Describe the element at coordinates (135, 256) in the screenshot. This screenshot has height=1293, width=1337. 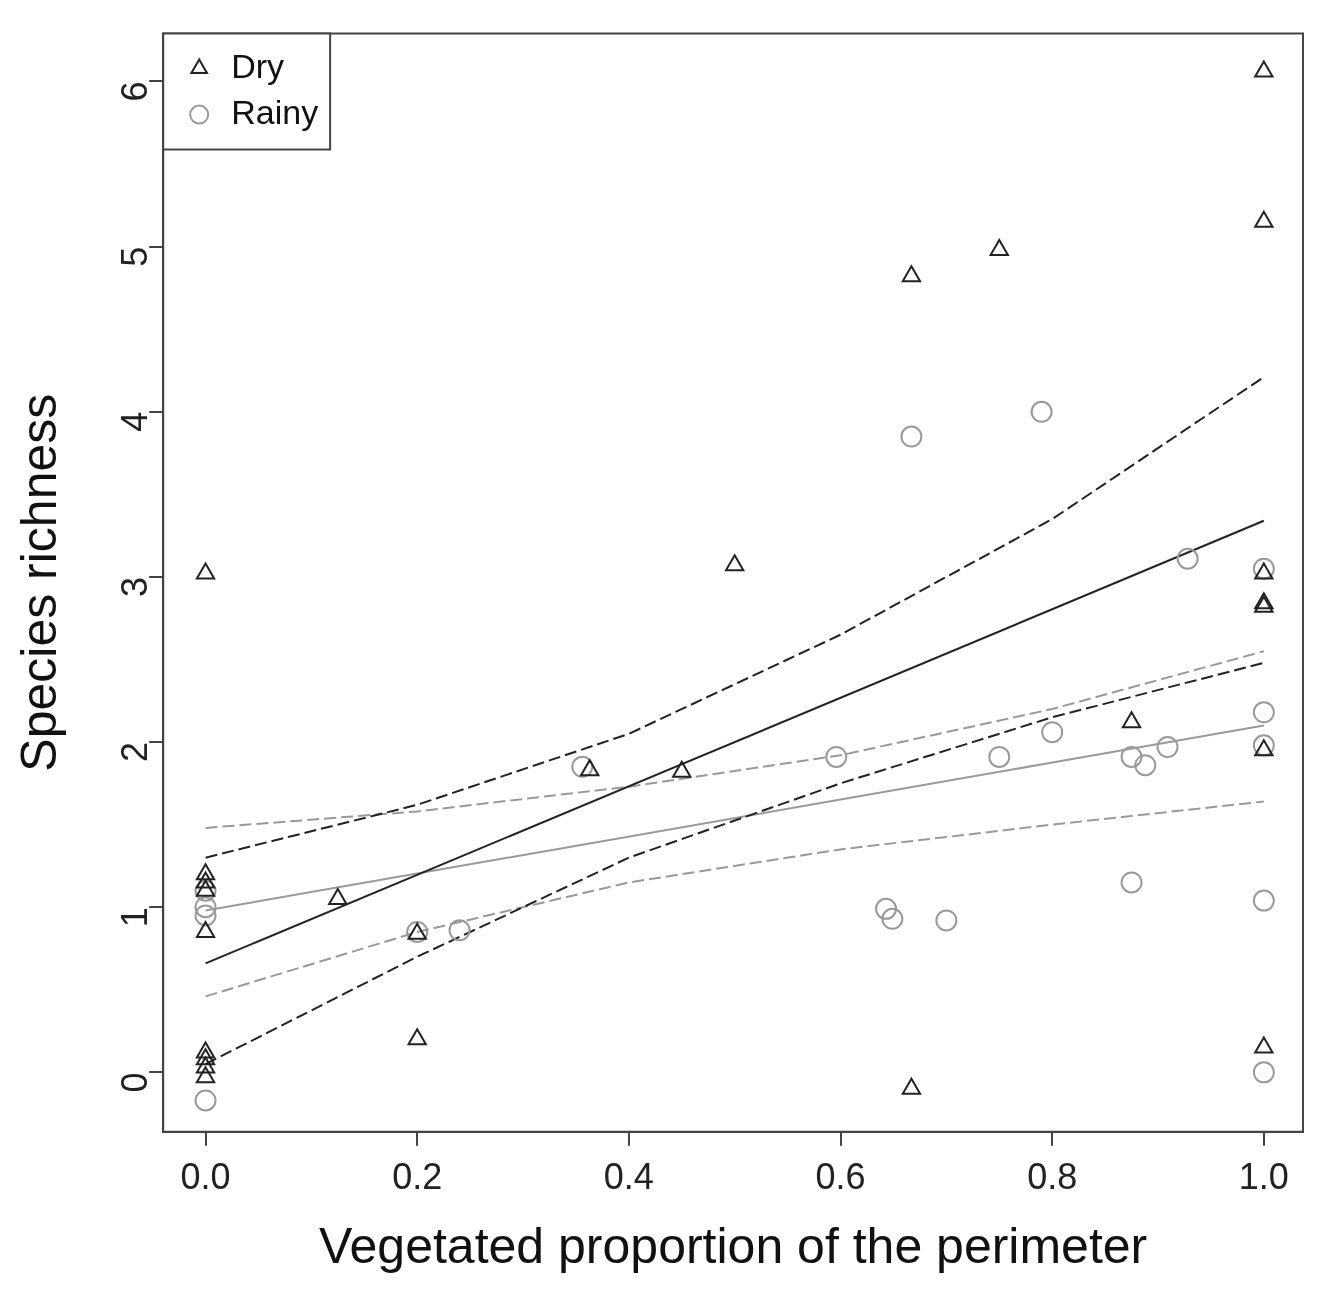
I see `y-tick-label: 5` at that location.